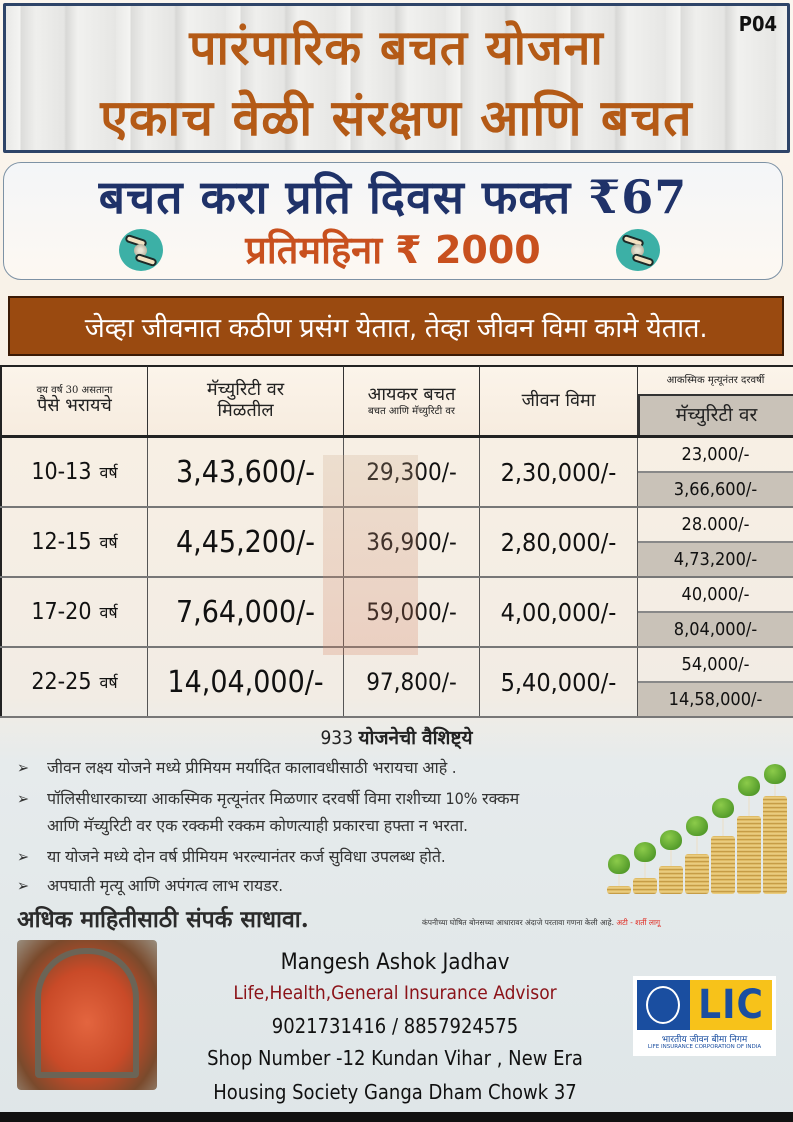 The image size is (793, 1122). What do you see at coordinates (246, 542) in the screenshot?
I see `maturity-cell: 4,45,200/-` at bounding box center [246, 542].